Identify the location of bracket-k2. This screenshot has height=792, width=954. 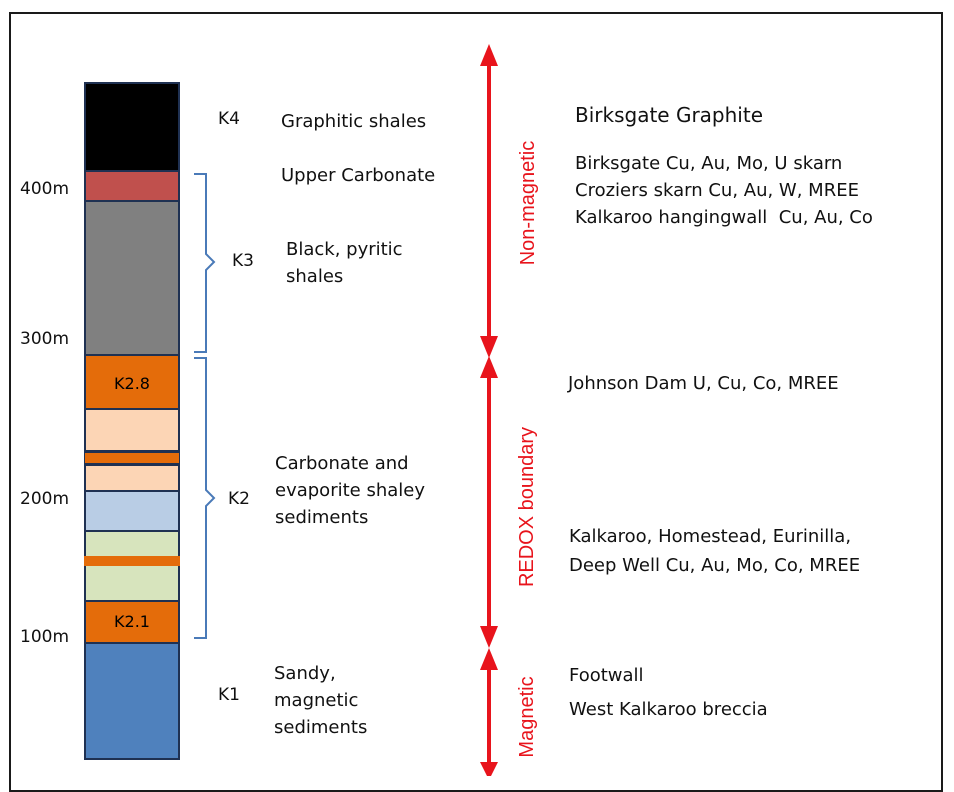
(205, 498).